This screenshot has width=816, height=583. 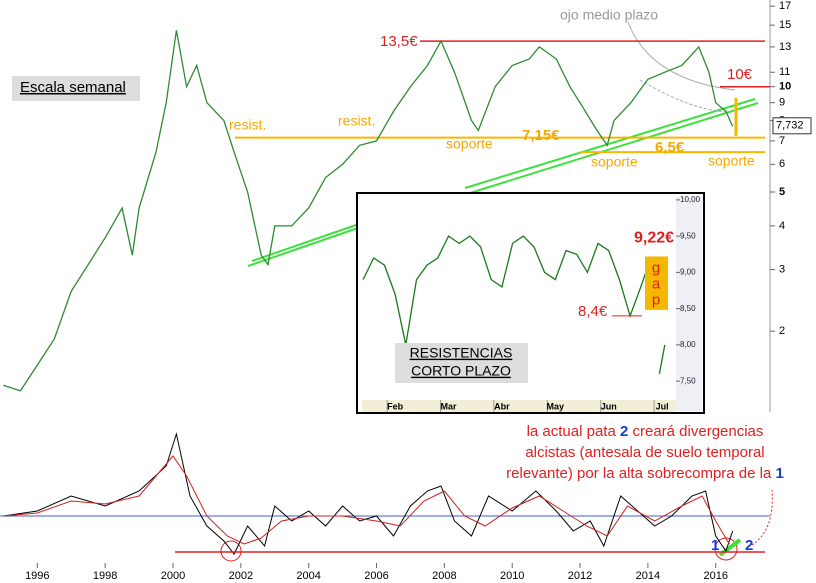 I want to click on x-tick-label: 1996, so click(x=37, y=576).